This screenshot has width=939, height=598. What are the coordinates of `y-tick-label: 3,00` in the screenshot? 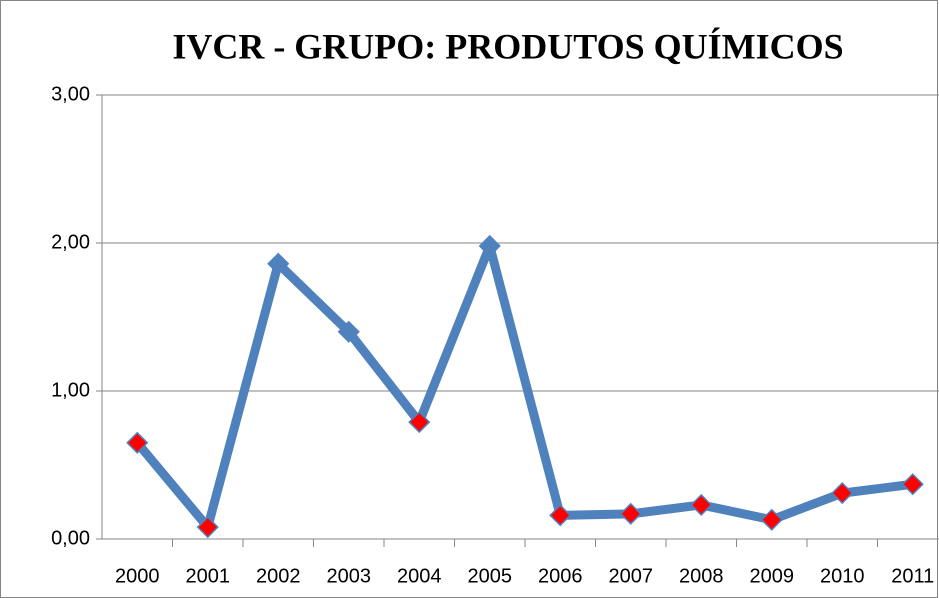 It's located at (70, 94).